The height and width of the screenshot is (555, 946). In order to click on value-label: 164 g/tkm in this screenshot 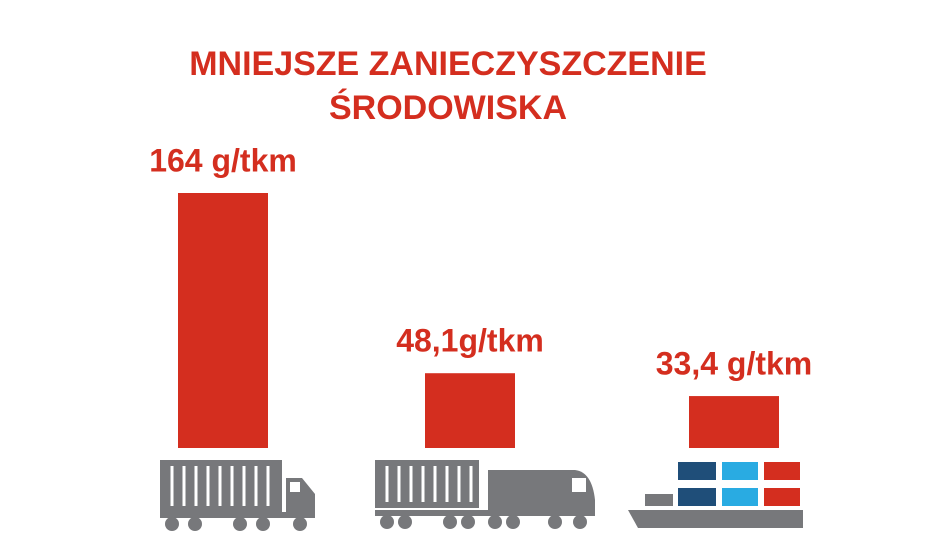, I will do `click(223, 160)`.